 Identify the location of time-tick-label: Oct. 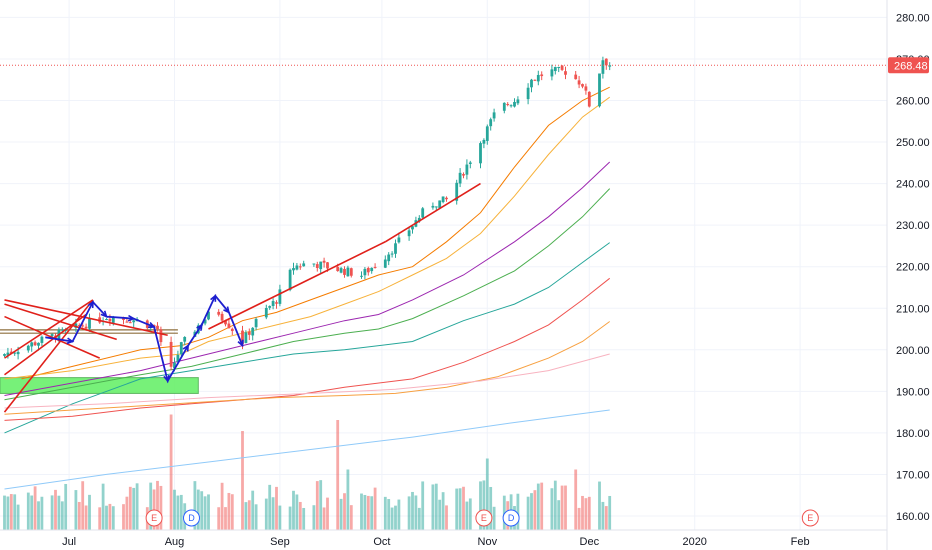
(381, 542).